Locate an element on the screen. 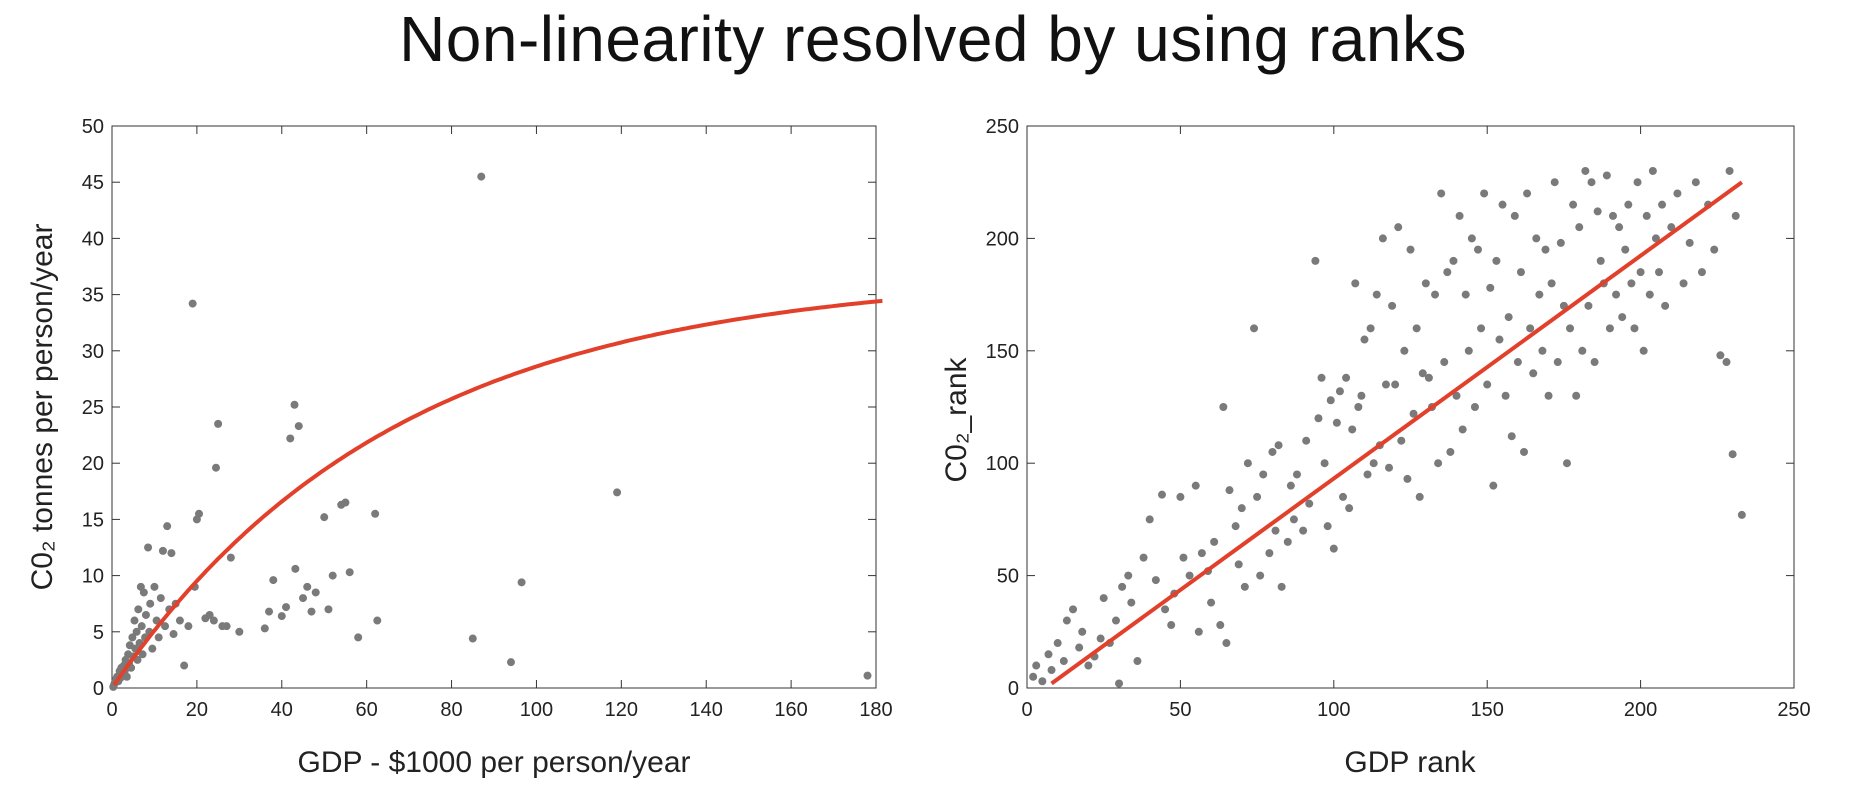 This screenshot has height=790, width=1866. y-tick-label: 15 is located at coordinates (93, 520).